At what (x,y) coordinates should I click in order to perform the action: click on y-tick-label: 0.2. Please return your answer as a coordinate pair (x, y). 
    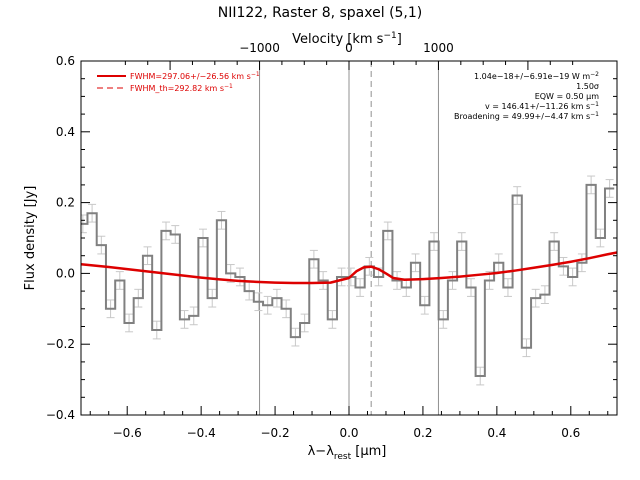
    Looking at the image, I should click on (65, 203).